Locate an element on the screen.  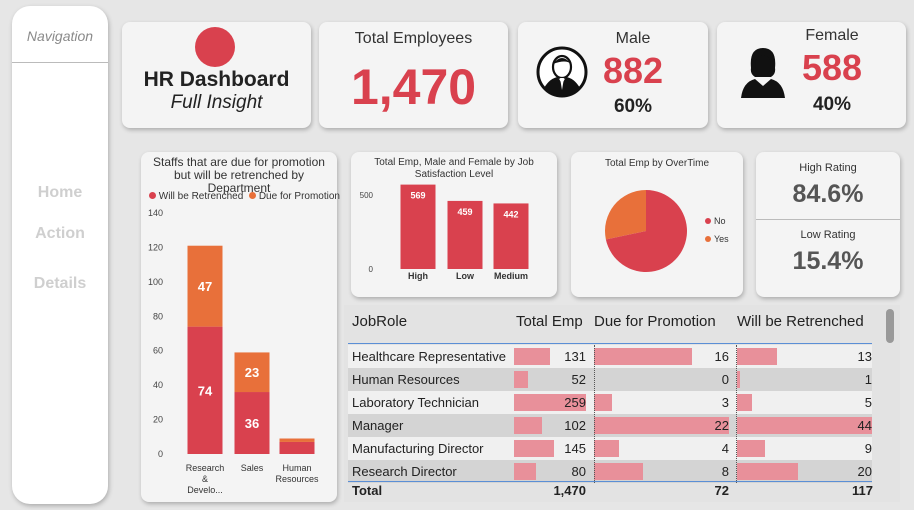
pie-legend-dot-icon is located at coordinates (708, 221).